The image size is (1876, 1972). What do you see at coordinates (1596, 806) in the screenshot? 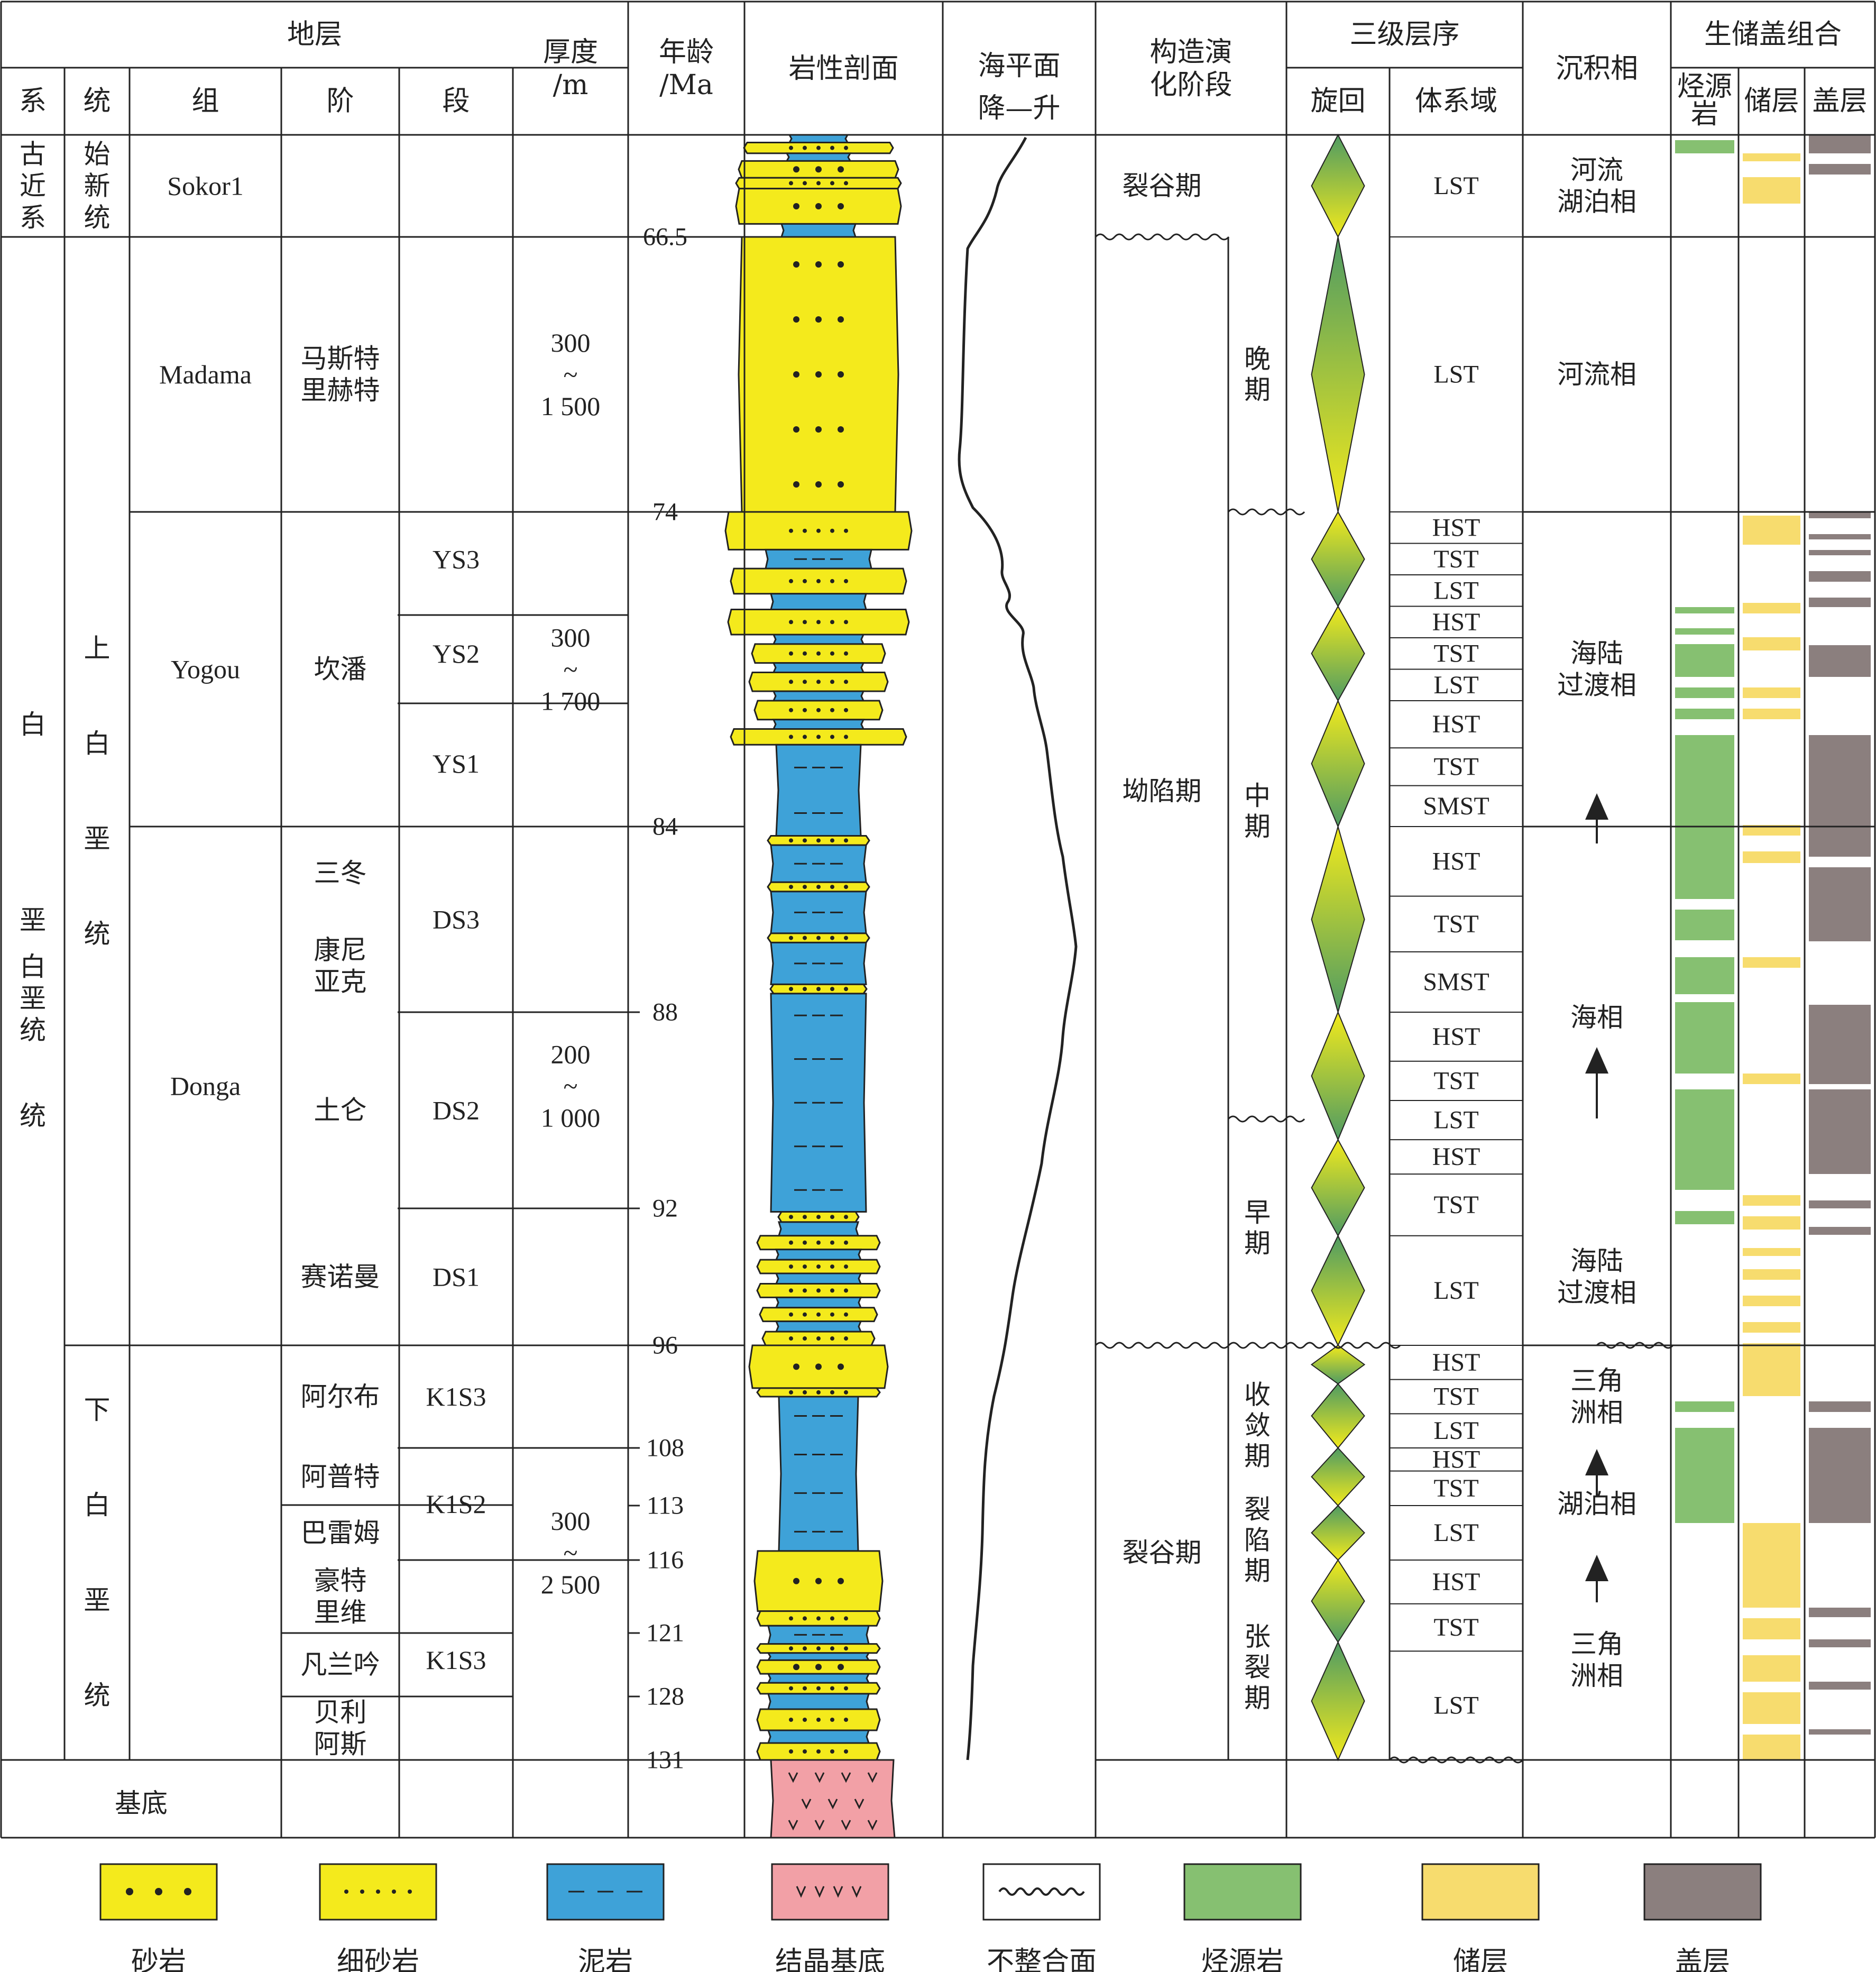
I see `facies-arrow-head` at bounding box center [1596, 806].